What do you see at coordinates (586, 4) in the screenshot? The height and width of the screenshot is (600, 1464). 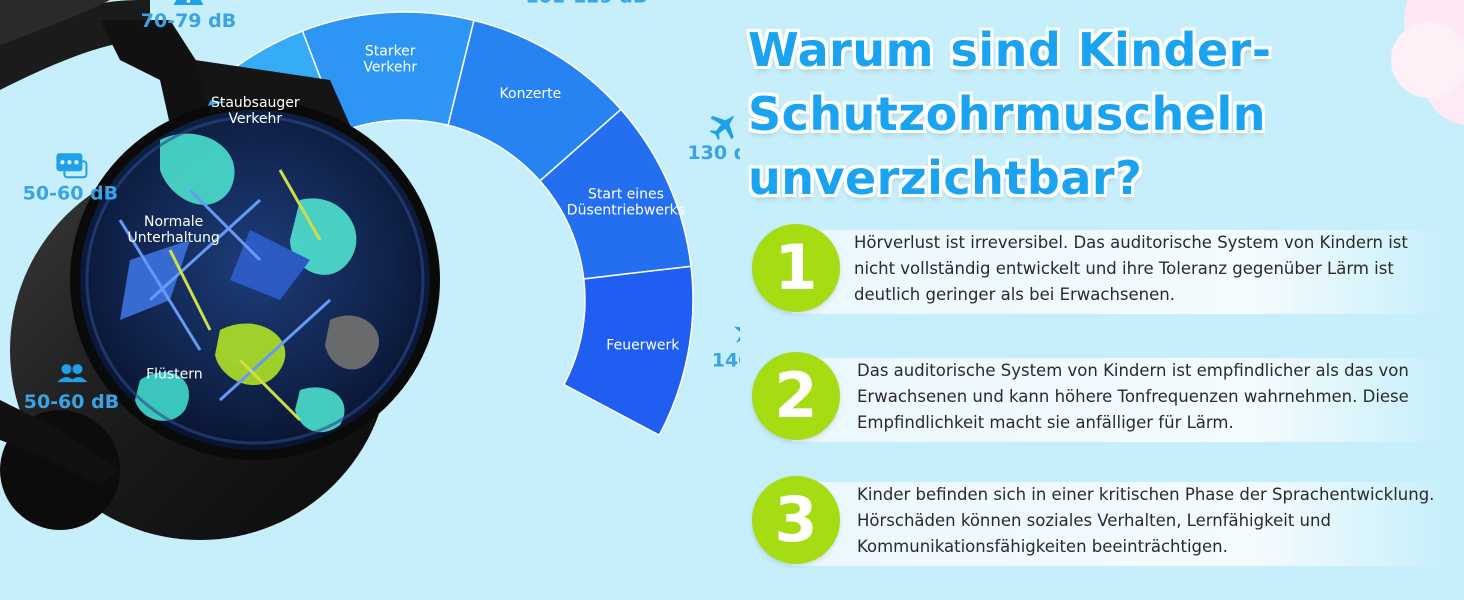 I see `db-value: 101-129 dB` at bounding box center [586, 4].